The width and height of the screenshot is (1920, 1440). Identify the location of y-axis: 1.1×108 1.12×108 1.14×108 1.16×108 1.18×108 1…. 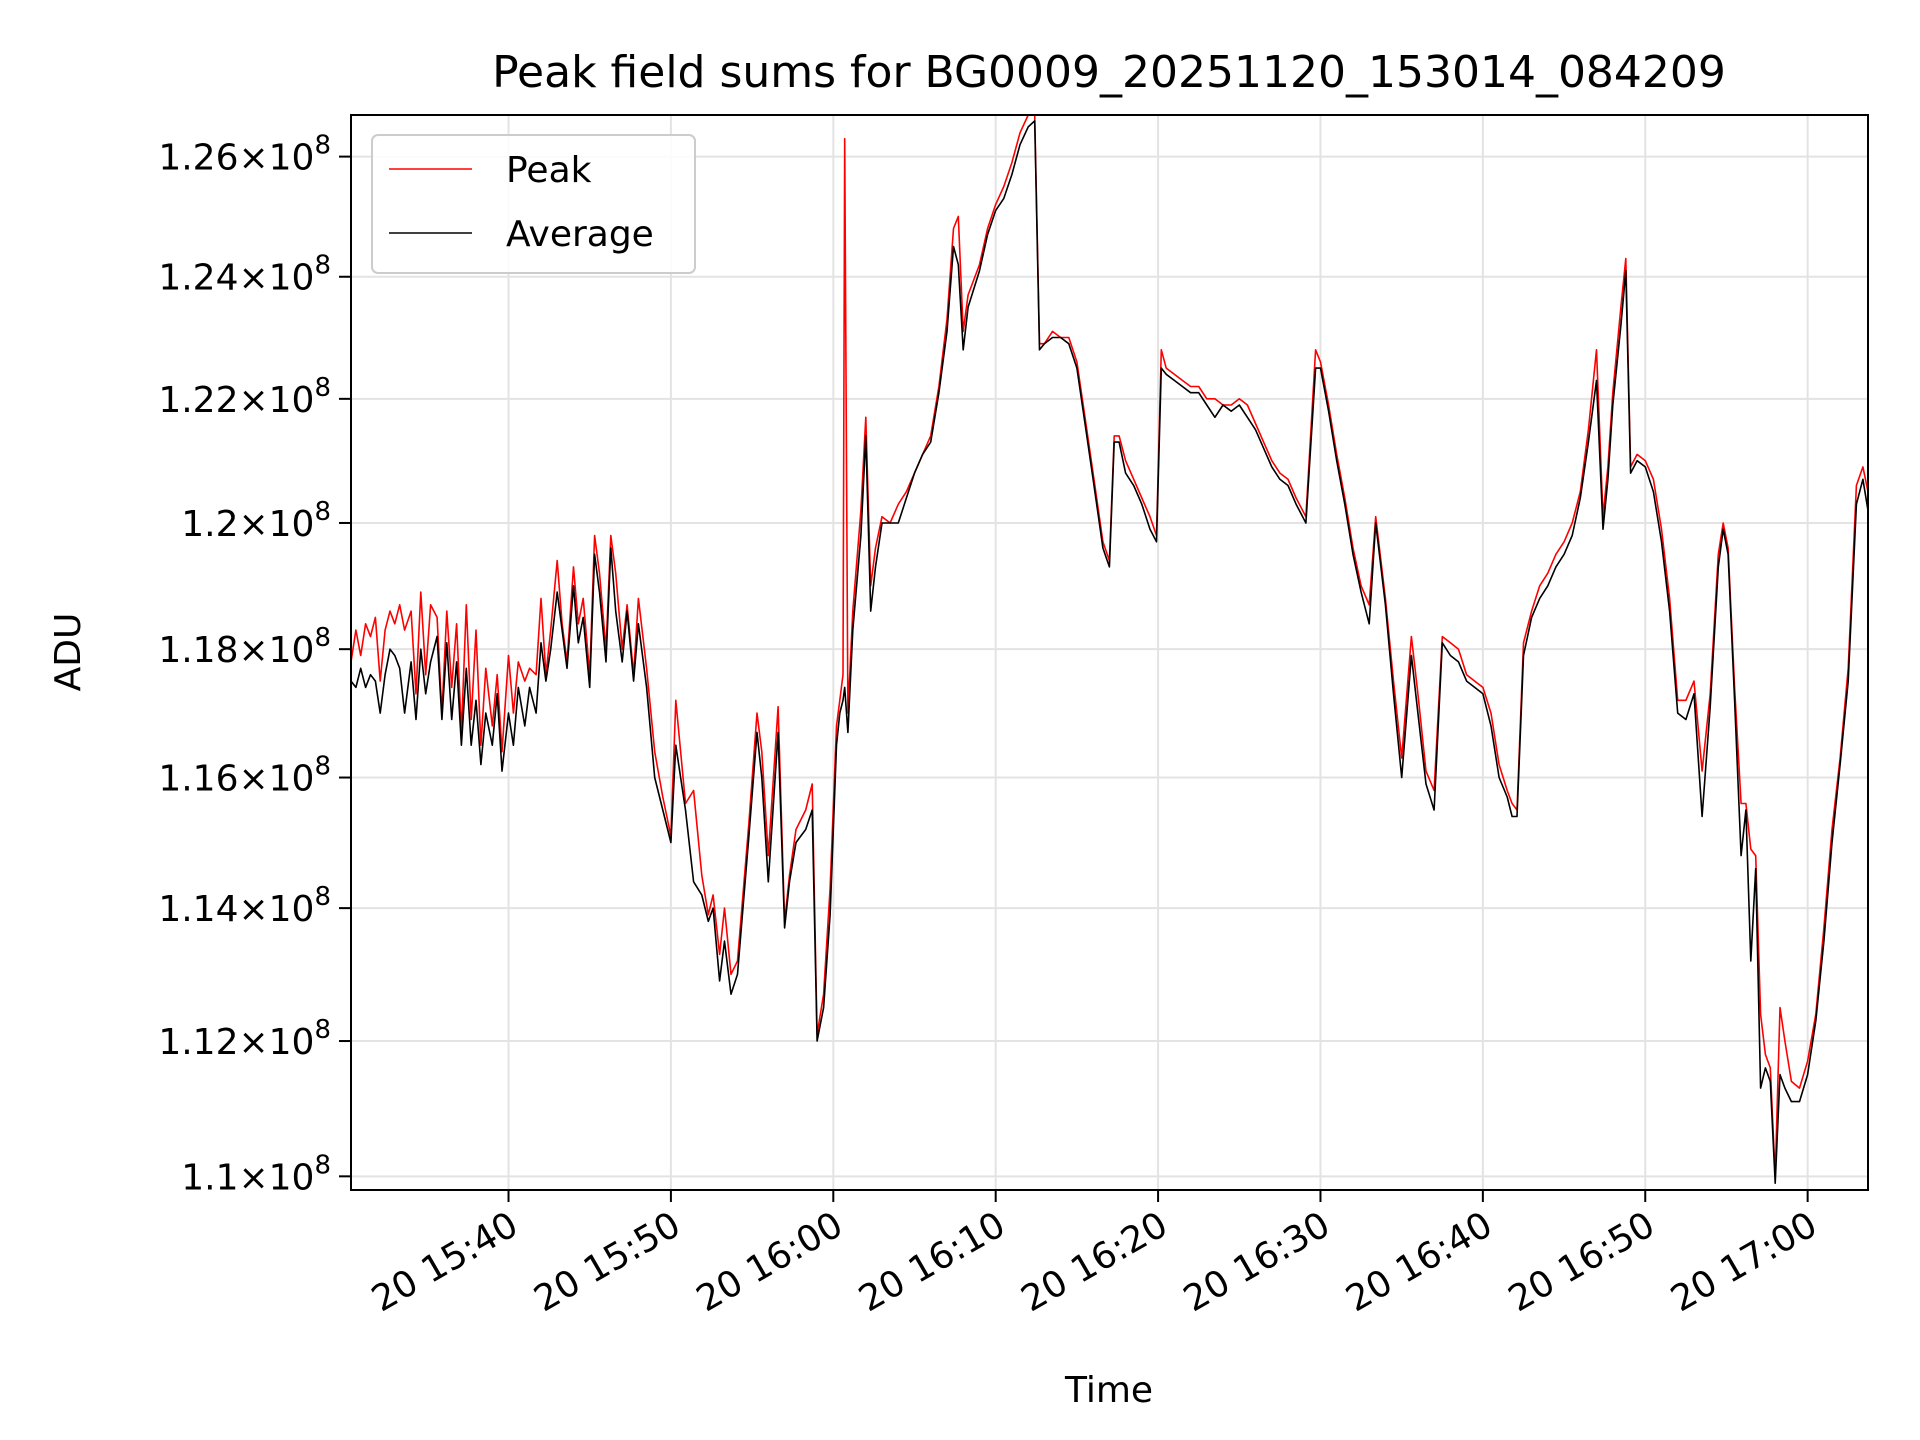
(254, 664).